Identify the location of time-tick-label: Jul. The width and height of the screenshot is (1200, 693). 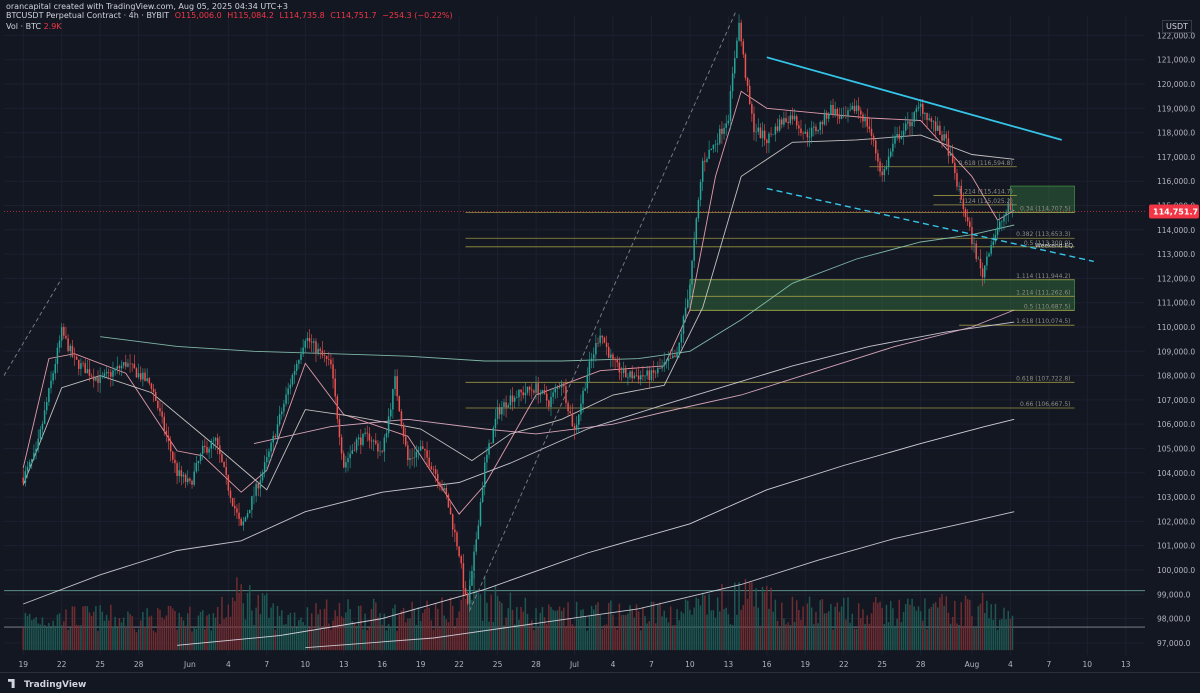
(574, 664).